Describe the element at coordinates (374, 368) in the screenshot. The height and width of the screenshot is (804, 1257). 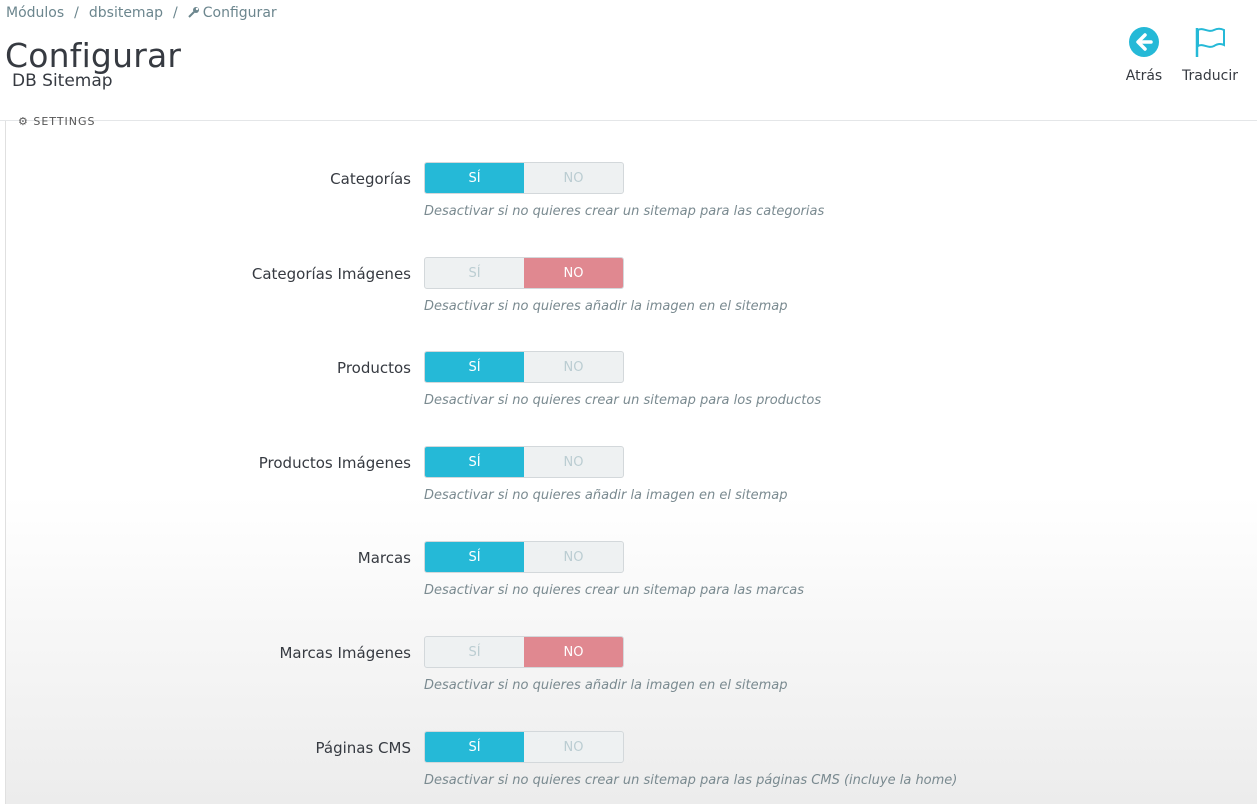
I see `setting-label: Productos` at that location.